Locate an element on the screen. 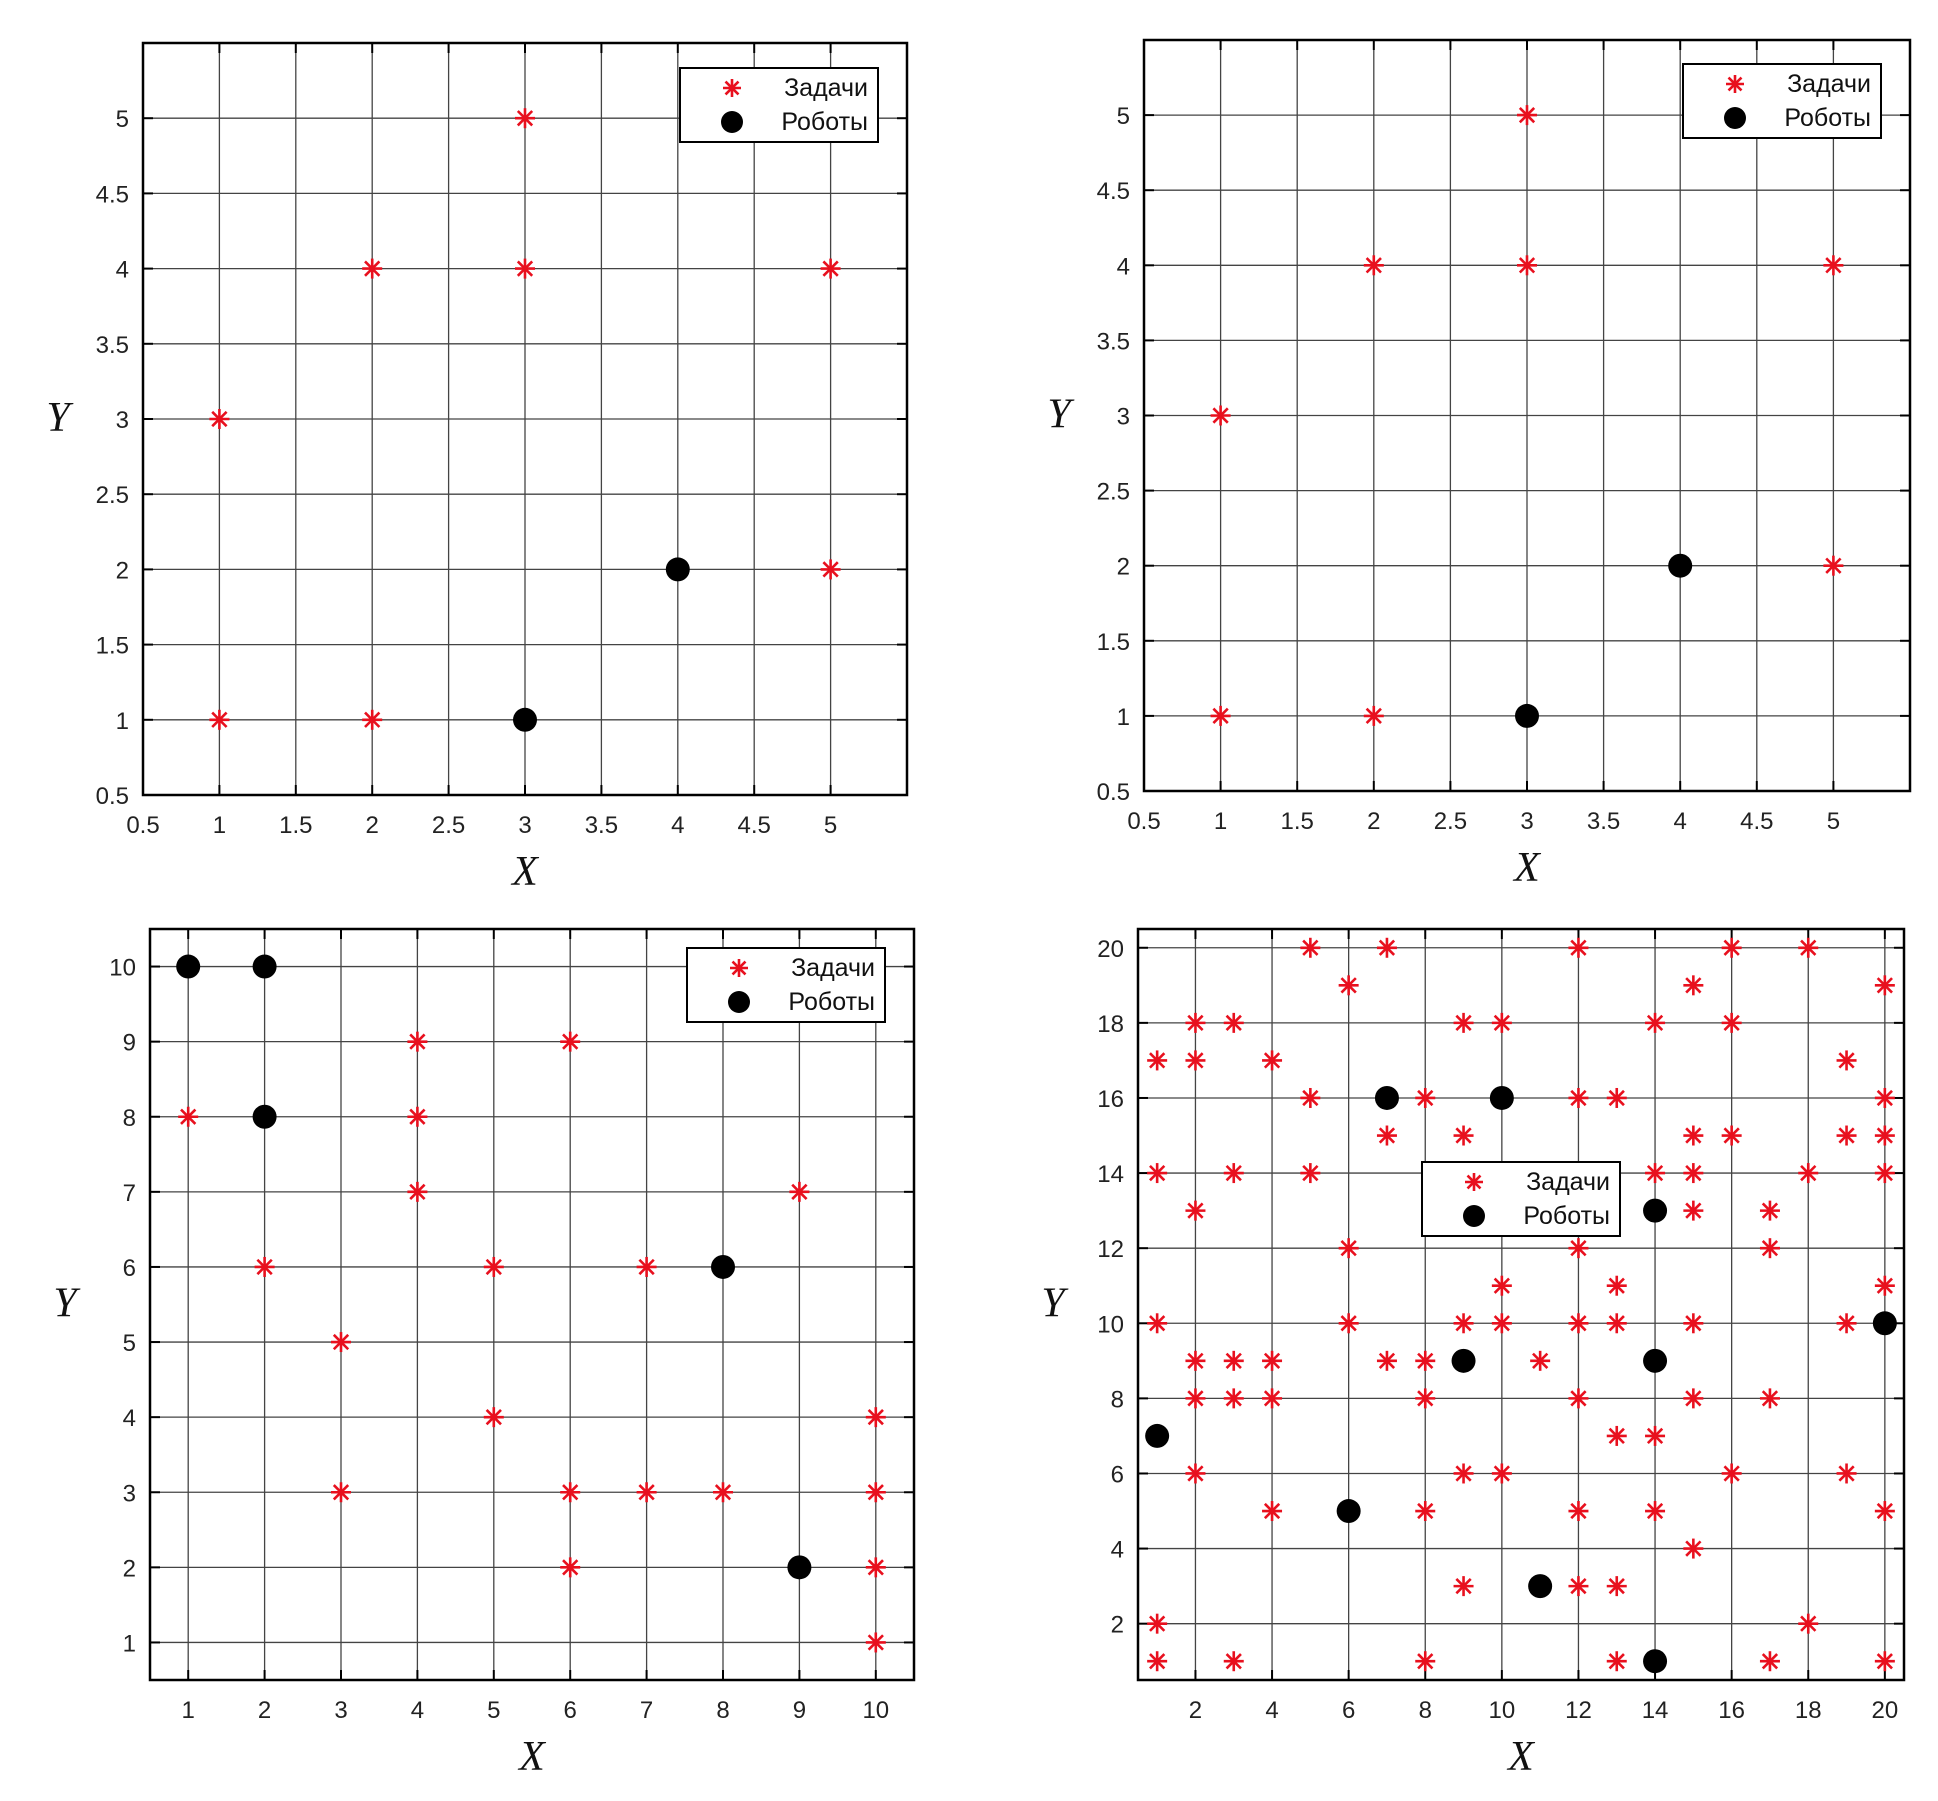 The width and height of the screenshot is (1938, 1801). x-tick-label: 18 is located at coordinates (1808, 1710).